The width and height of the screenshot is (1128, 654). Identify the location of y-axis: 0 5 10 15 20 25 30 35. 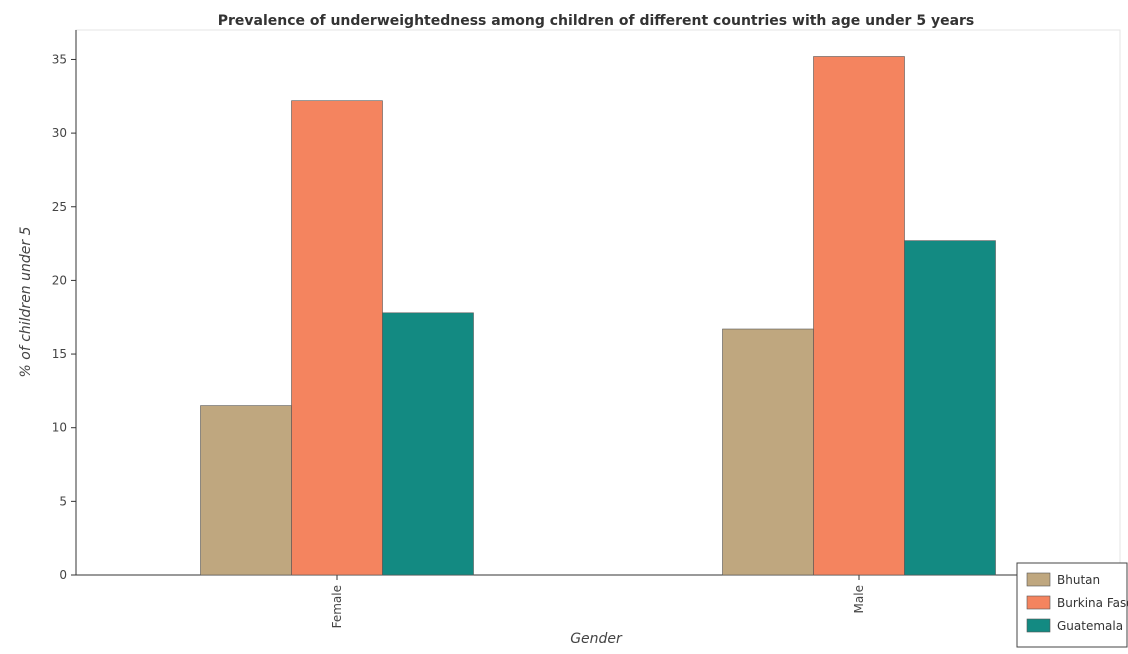
(64, 306).